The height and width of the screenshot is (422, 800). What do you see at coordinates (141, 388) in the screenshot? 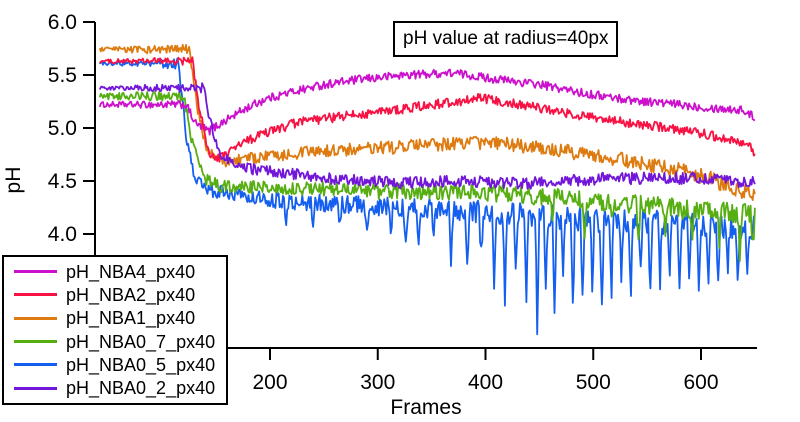
I see `legend-label: pH_NBA0_2_px40` at bounding box center [141, 388].